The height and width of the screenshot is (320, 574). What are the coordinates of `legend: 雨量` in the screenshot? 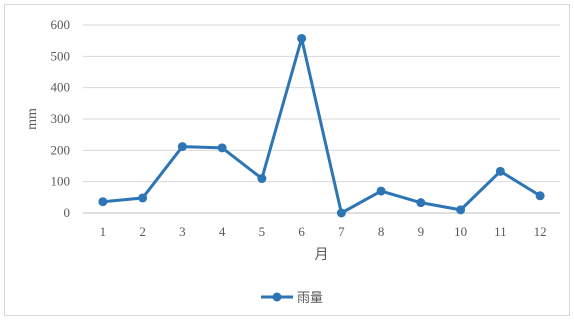 It's located at (292, 297).